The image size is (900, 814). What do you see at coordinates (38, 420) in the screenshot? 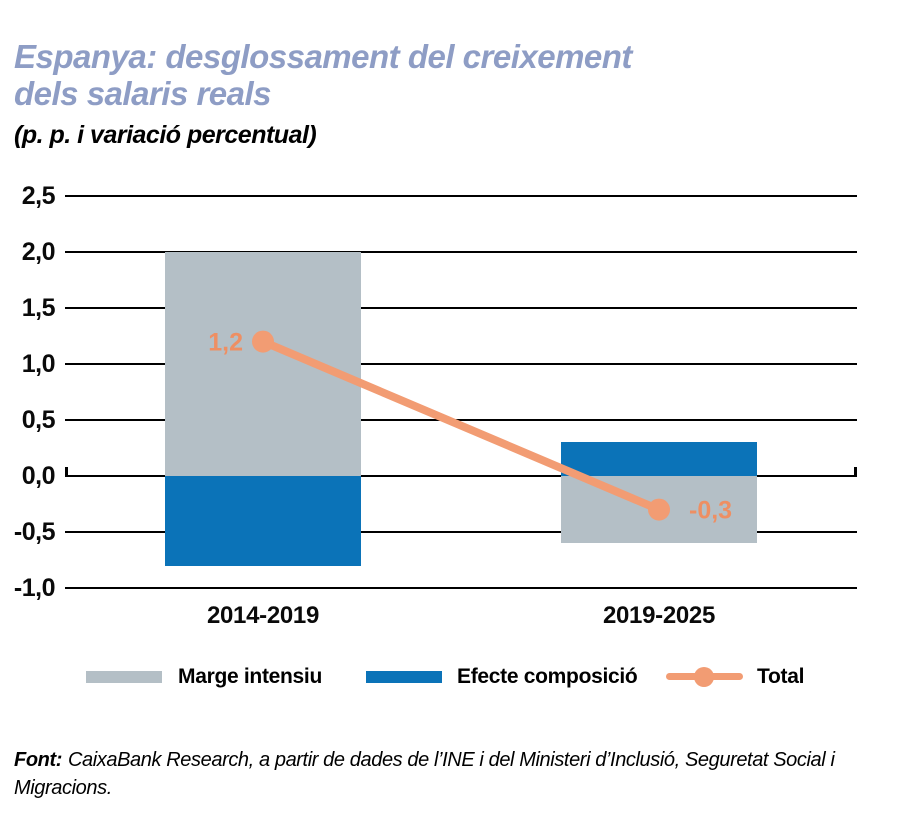
I see `y-axis-tick-label: 0,5` at bounding box center [38, 420].